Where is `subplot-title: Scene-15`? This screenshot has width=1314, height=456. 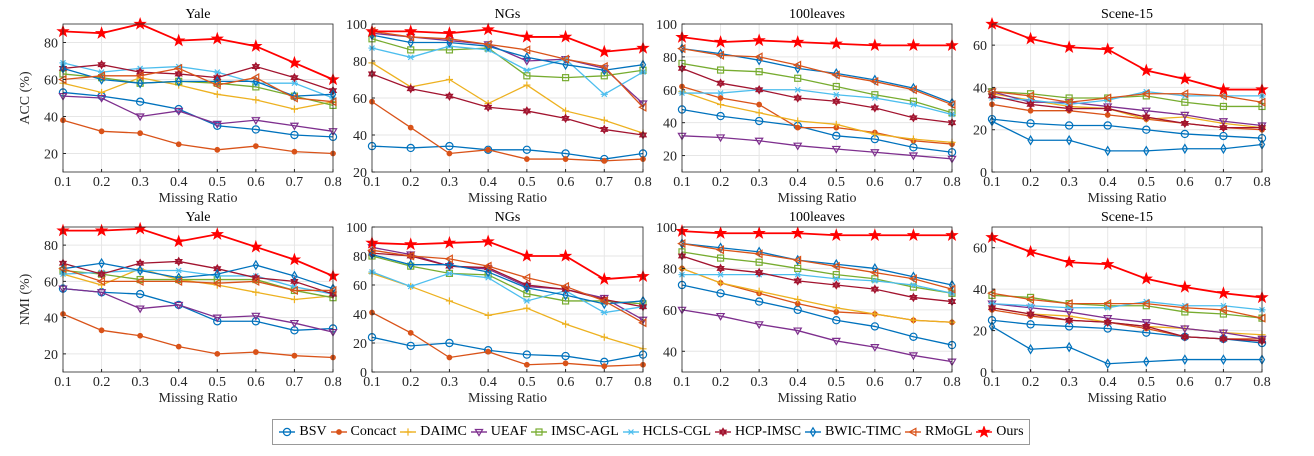
subplot-title: Scene-15 is located at coordinates (1127, 14).